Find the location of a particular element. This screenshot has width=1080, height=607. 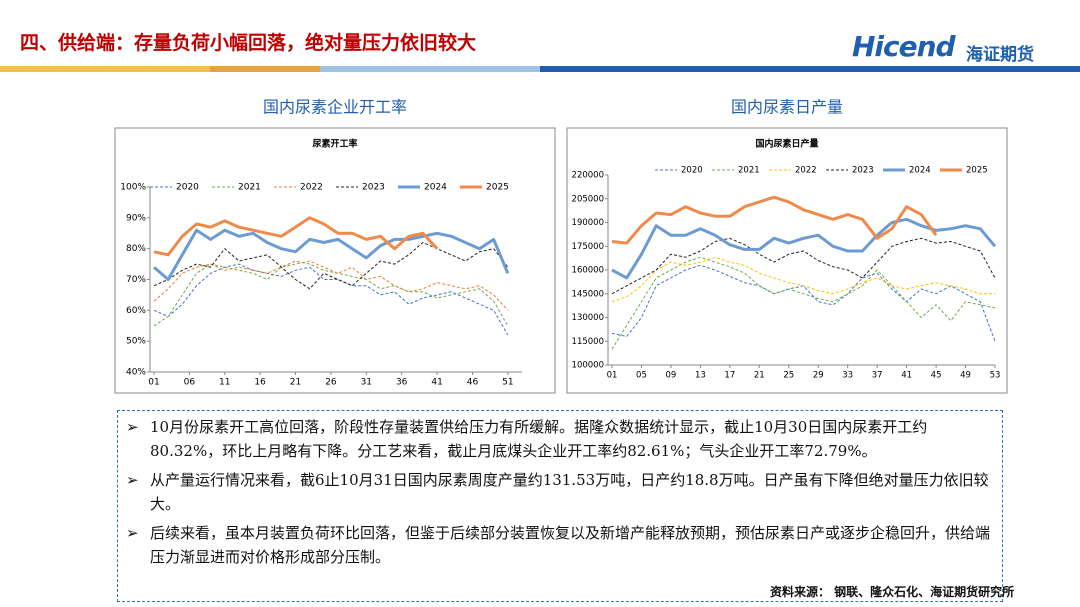

logo-name: 海证期货 is located at coordinates (1000, 55).